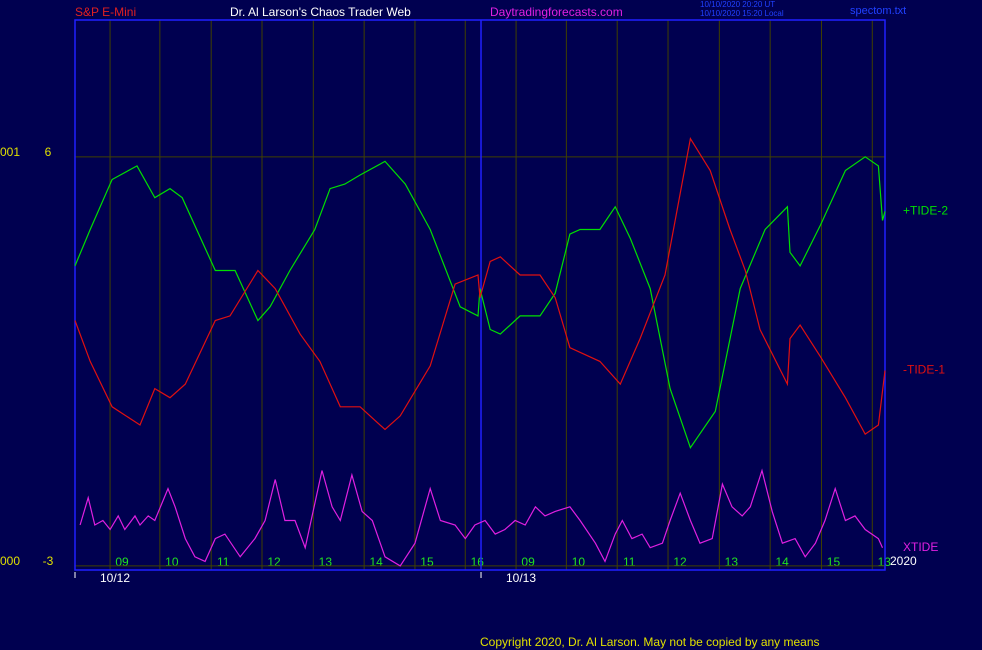  What do you see at coordinates (878, 11) in the screenshot?
I see `file-name: spectom.txt` at bounding box center [878, 11].